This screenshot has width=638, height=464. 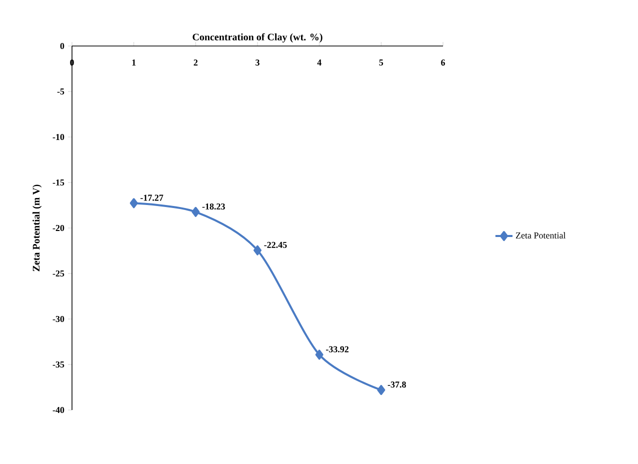 I want to click on data-label: -18.23, so click(x=213, y=206).